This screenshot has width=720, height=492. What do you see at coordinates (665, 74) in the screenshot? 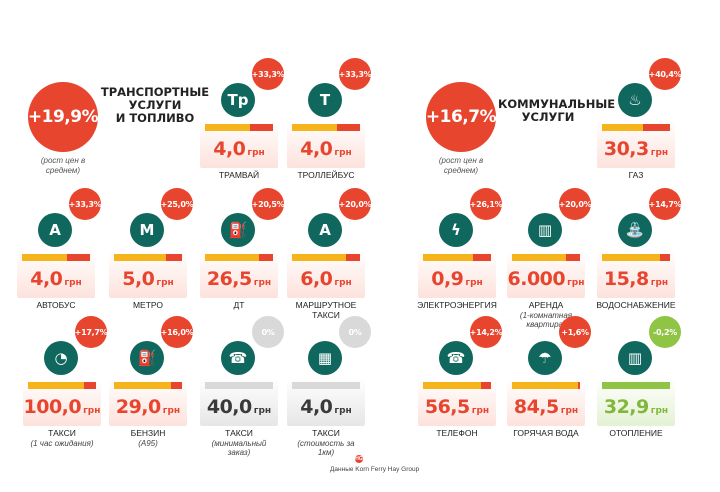
I see `percent-change-badge: +40,4%` at bounding box center [665, 74].